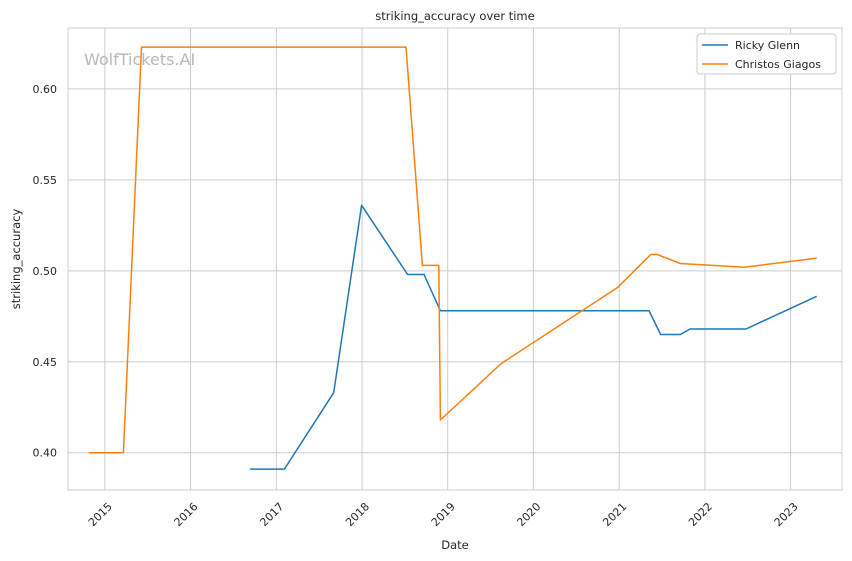  I want to click on legend: Ricky Glenn Christos Giagos, so click(766, 54).